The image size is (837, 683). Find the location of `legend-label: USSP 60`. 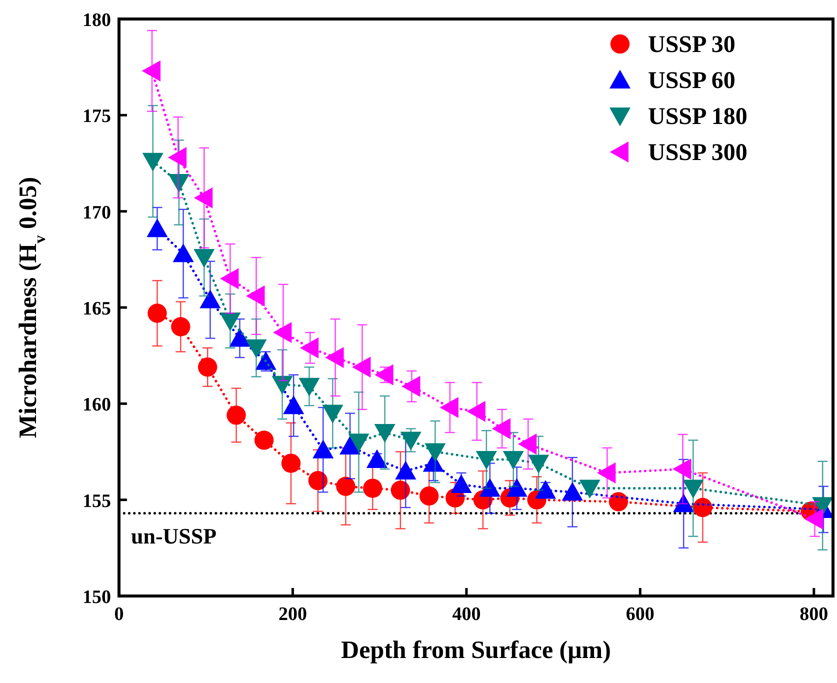

legend-label: USSP 60 is located at coordinates (692, 81).